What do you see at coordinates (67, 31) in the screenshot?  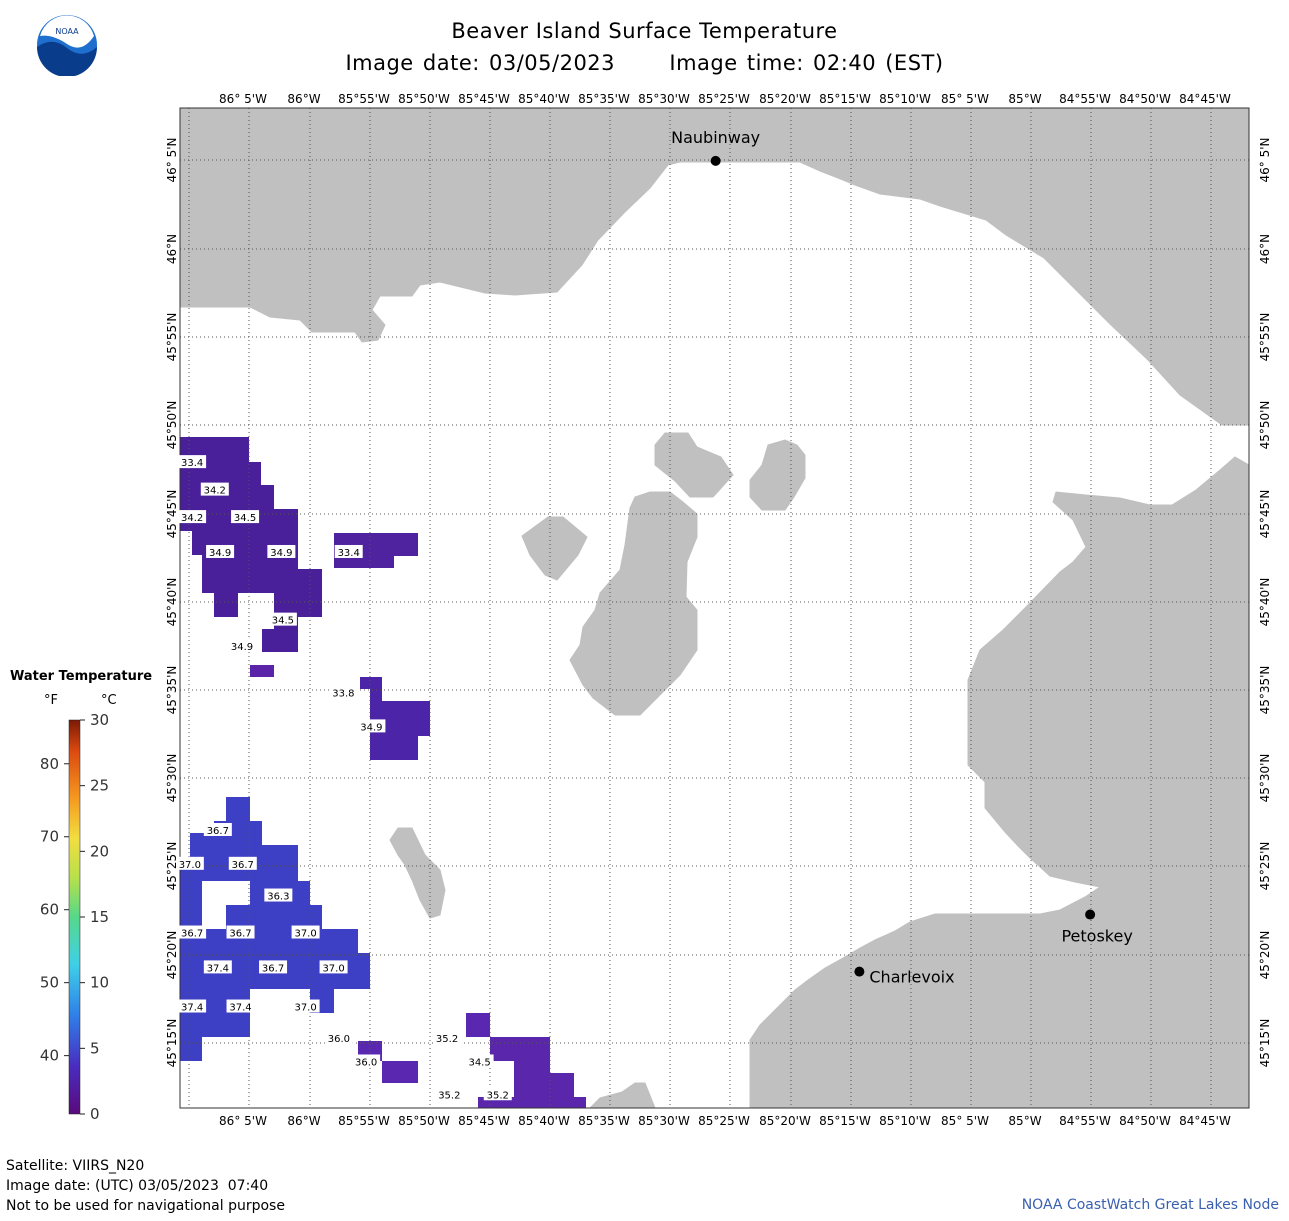 I see `noaa-logo-text: NOAA` at bounding box center [67, 31].